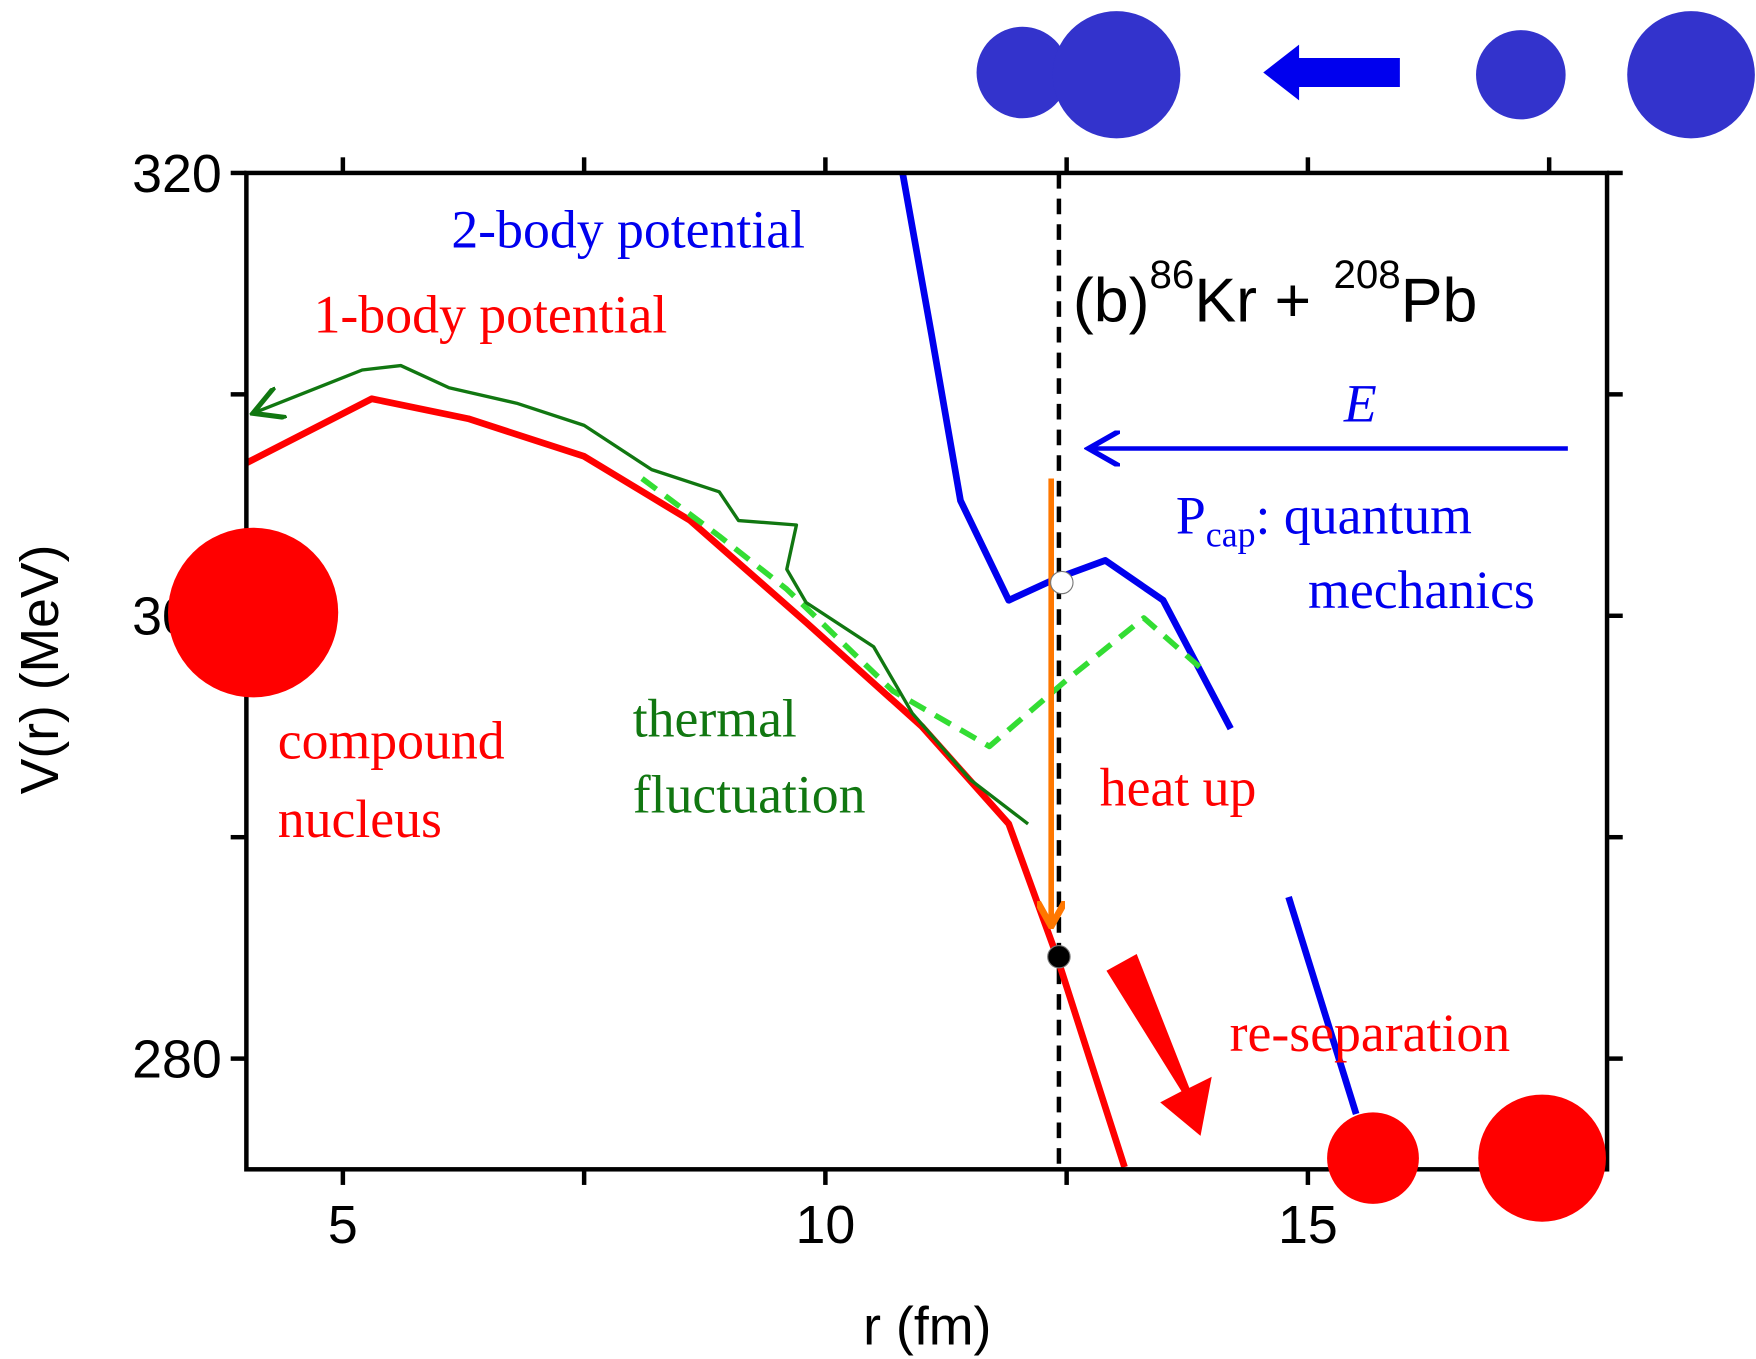 This screenshot has height=1359, width=1756. Describe the element at coordinates (1111, 300) in the screenshot. I see `panel-label: (b)` at that location.